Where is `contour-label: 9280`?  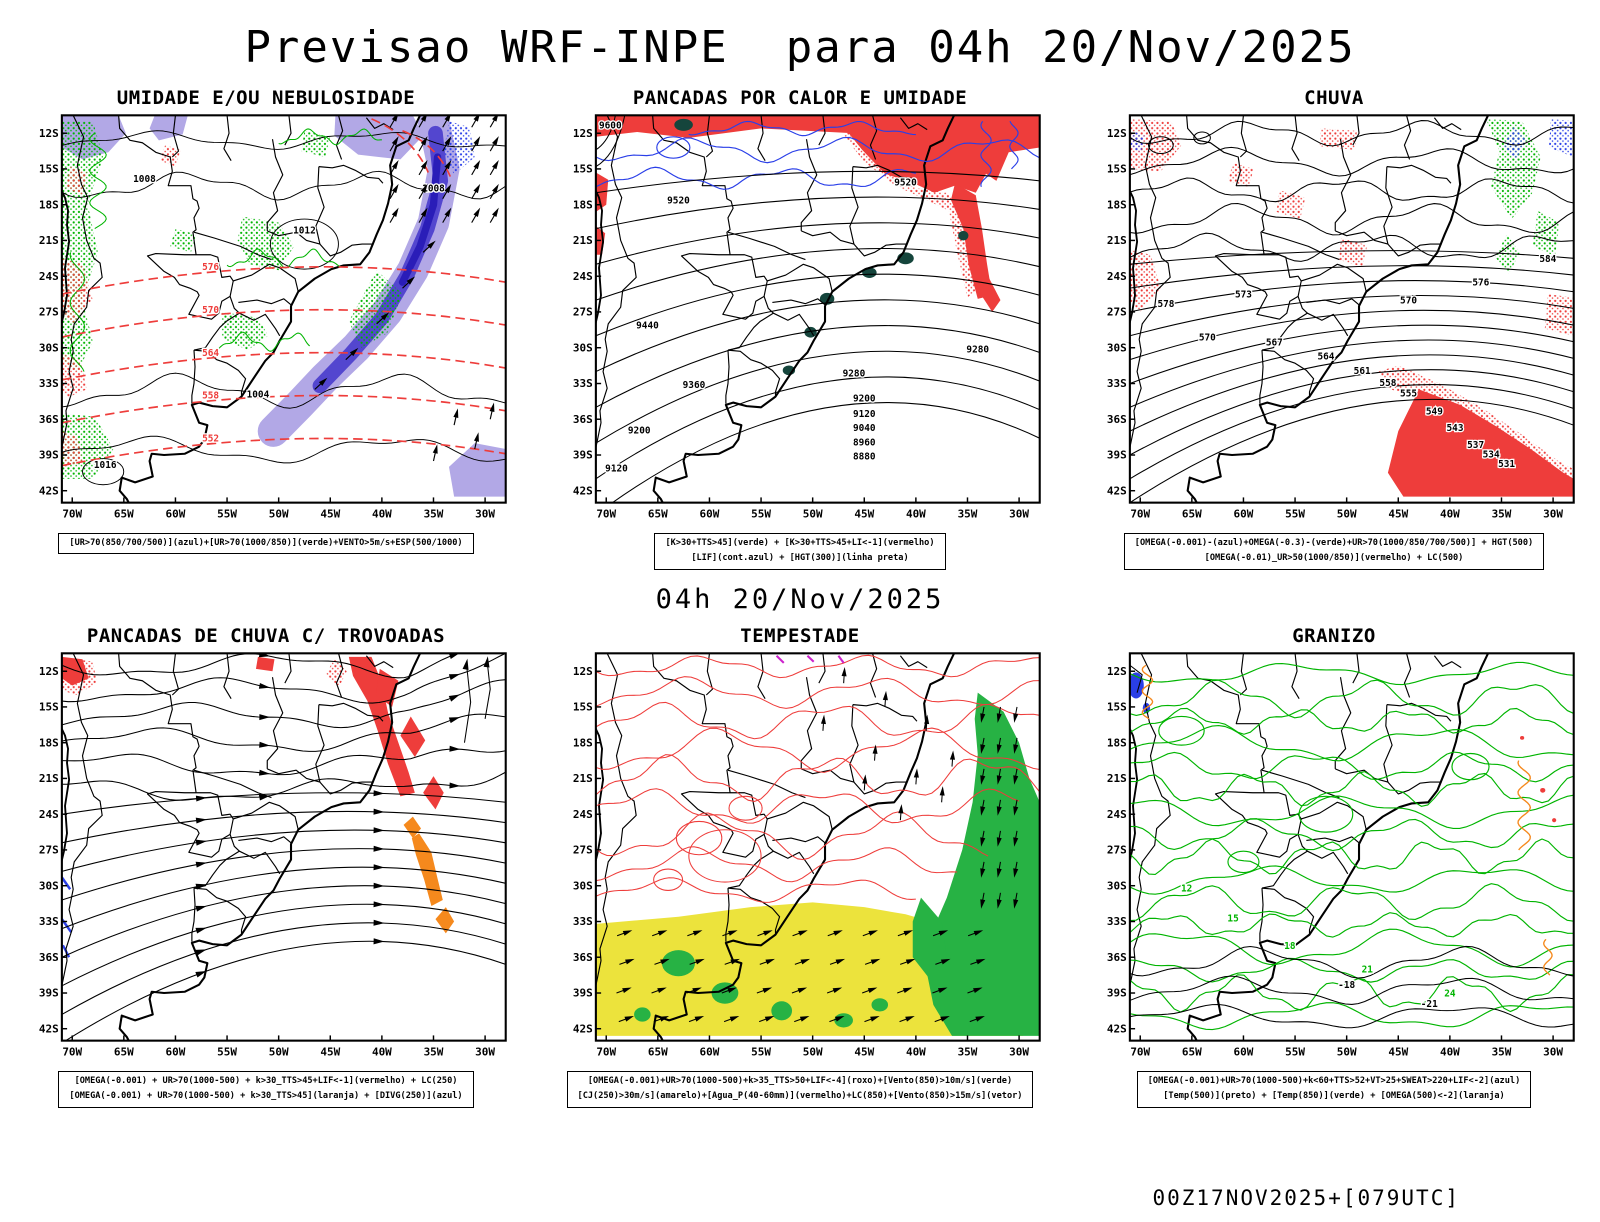 contour-label: 9280 is located at coordinates (977, 350).